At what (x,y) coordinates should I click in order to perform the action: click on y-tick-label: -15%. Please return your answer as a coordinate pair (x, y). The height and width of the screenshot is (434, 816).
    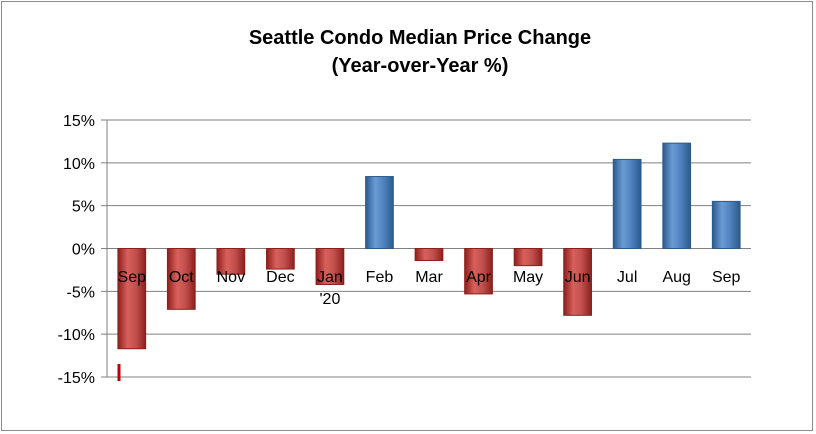
    Looking at the image, I should click on (76, 378).